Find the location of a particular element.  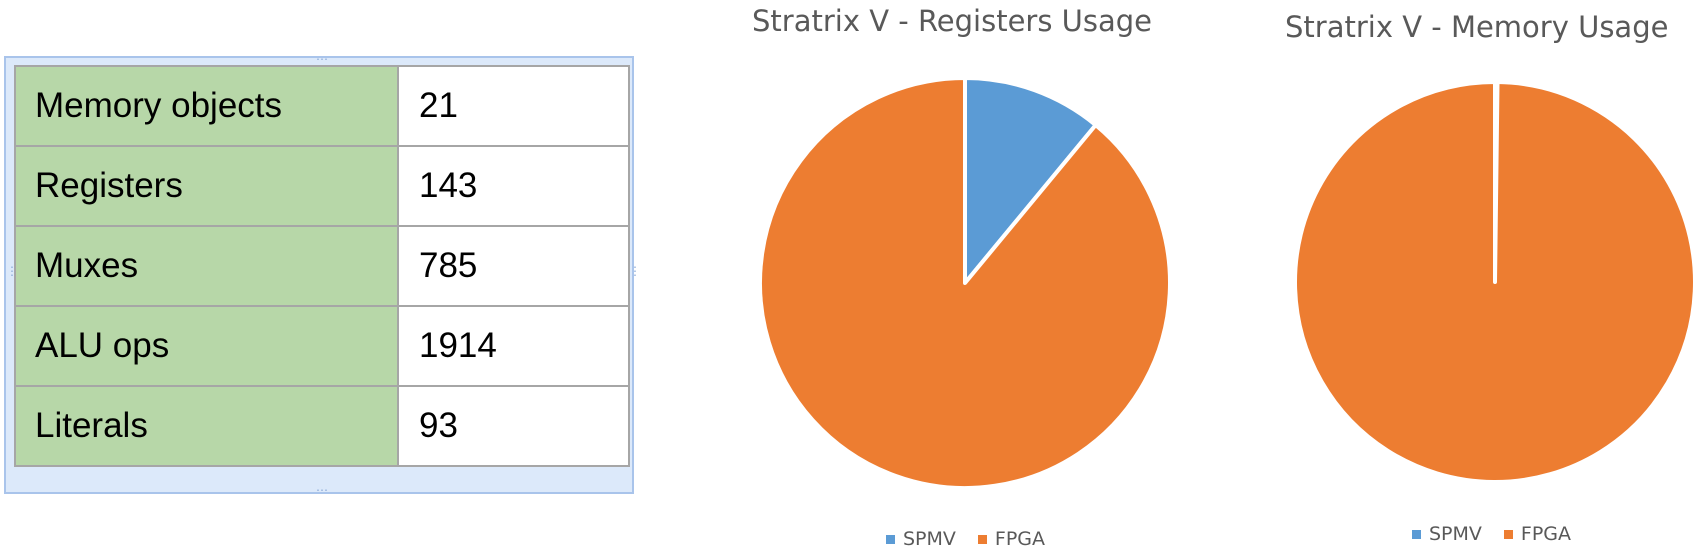

resize-handle-bottom: ⋯ is located at coordinates (322, 490).